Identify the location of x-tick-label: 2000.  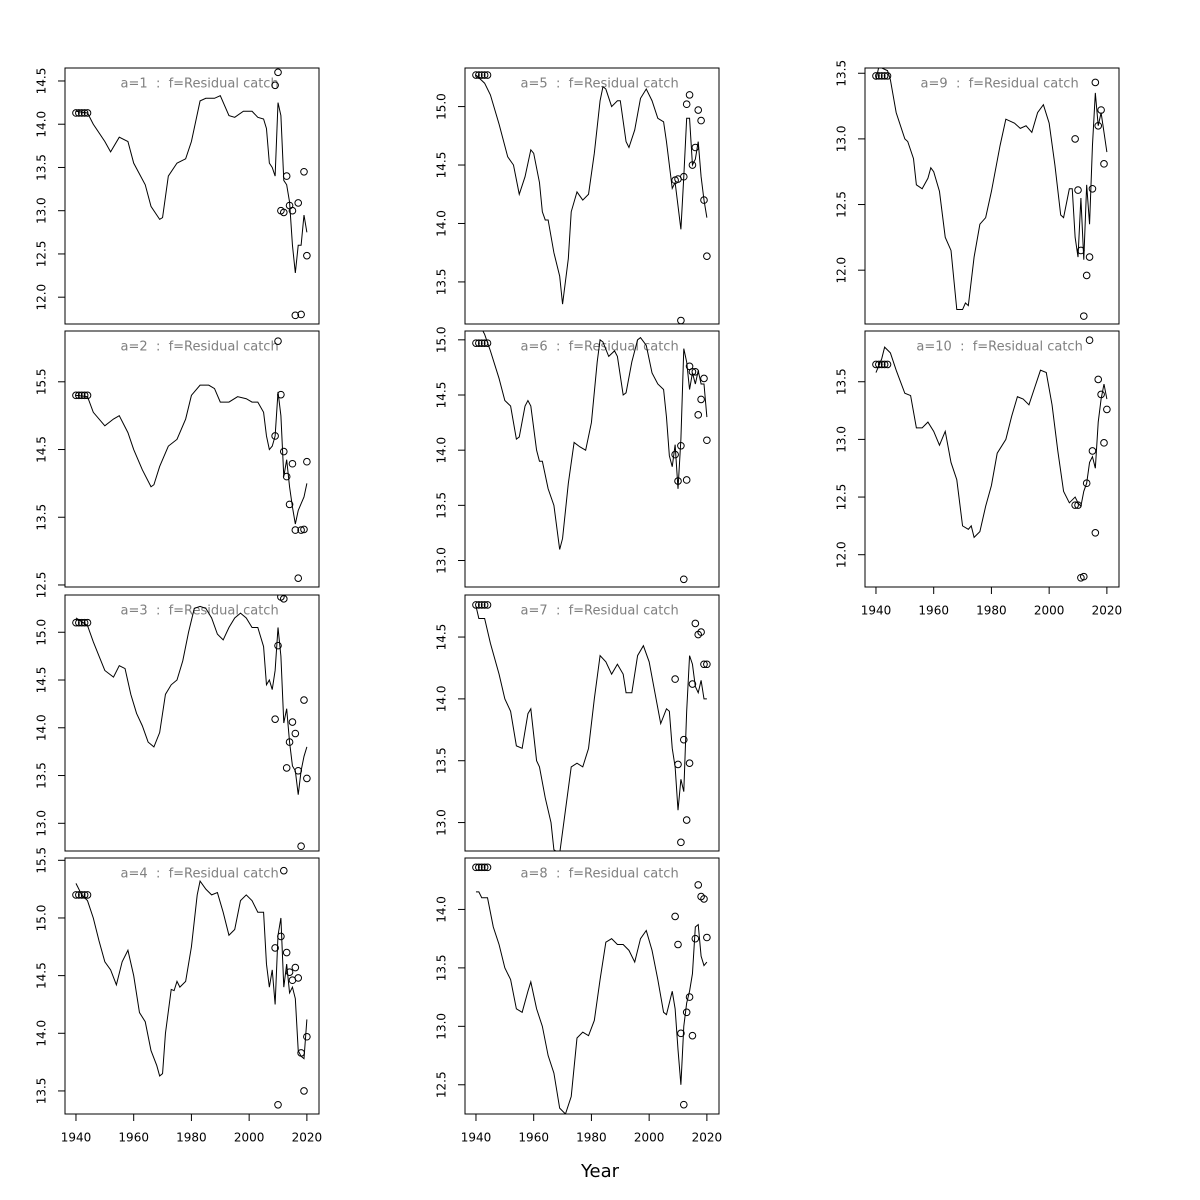
(649, 1138).